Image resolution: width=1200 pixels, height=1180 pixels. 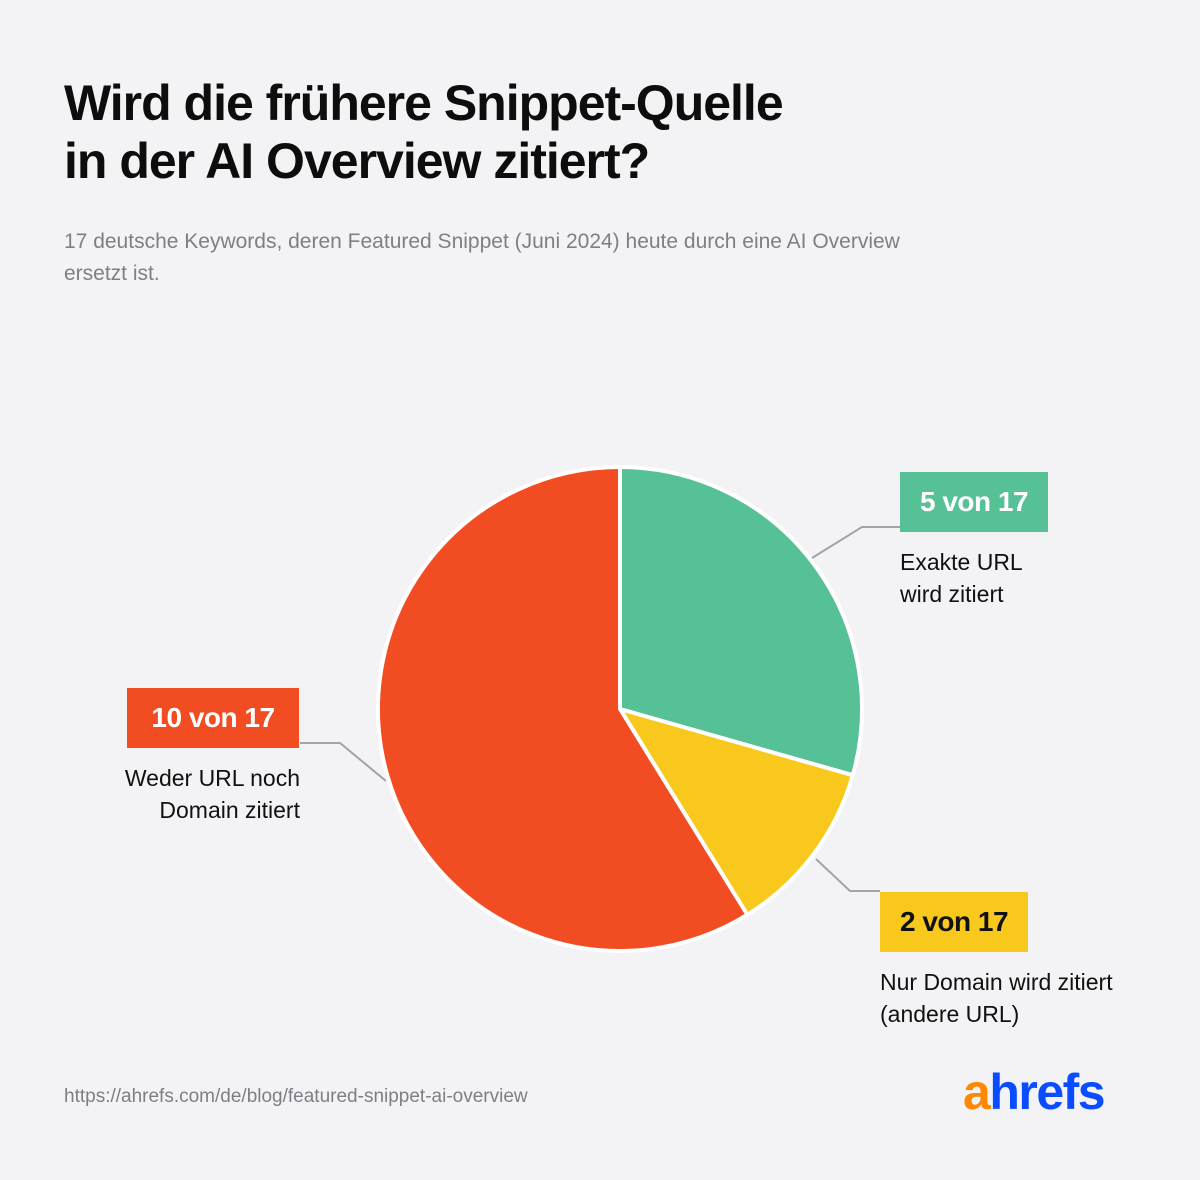 I want to click on badge-exact-url: 5 von 17, so click(x=974, y=502).